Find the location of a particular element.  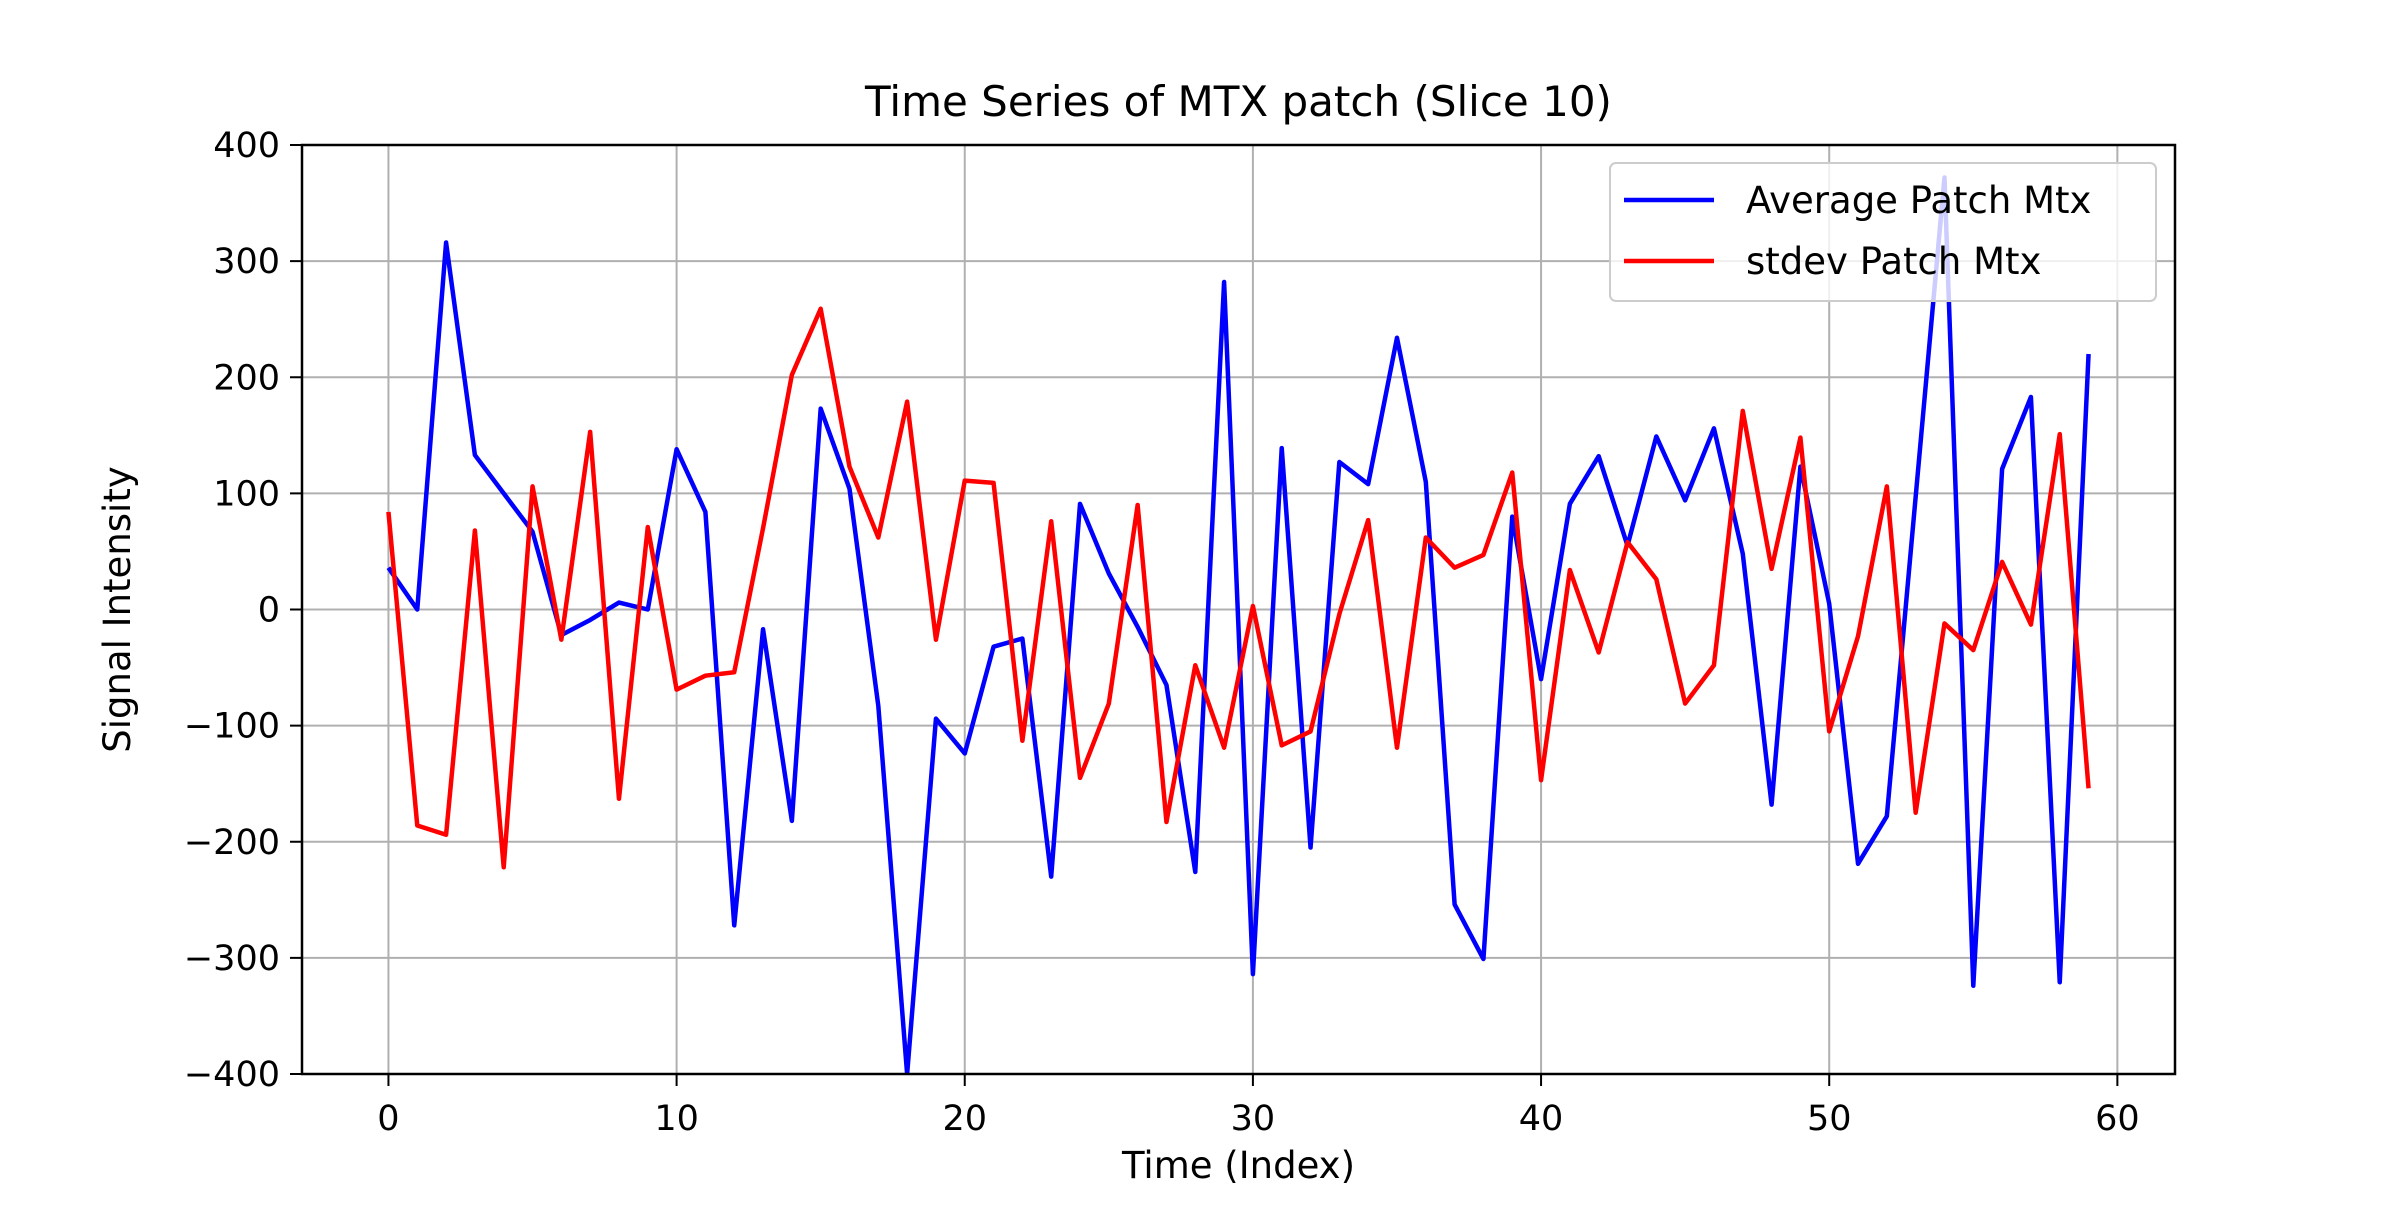

y-tick-label: 300 is located at coordinates (246, 262).